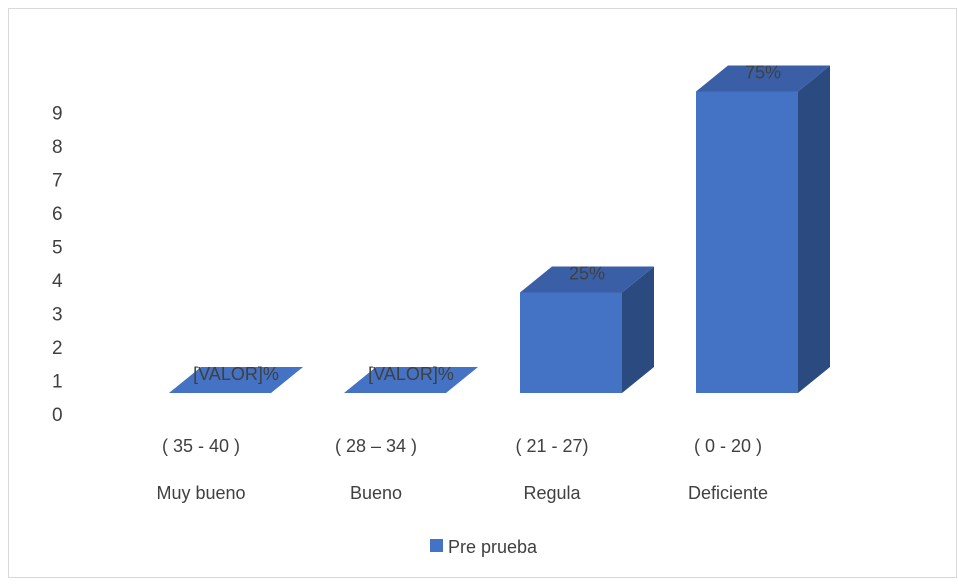 The image size is (958, 584). What do you see at coordinates (57, 248) in the screenshot?
I see `y-tick-label: 5` at bounding box center [57, 248].